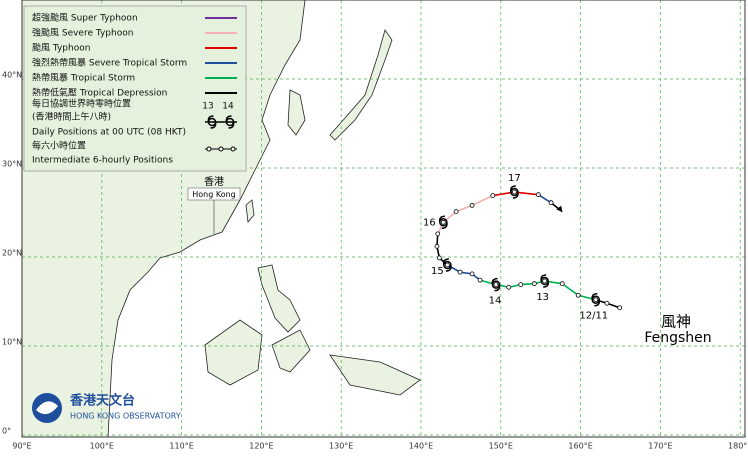  What do you see at coordinates (341, 446) in the screenshot?
I see `lon-label: 130°E` at bounding box center [341, 446].